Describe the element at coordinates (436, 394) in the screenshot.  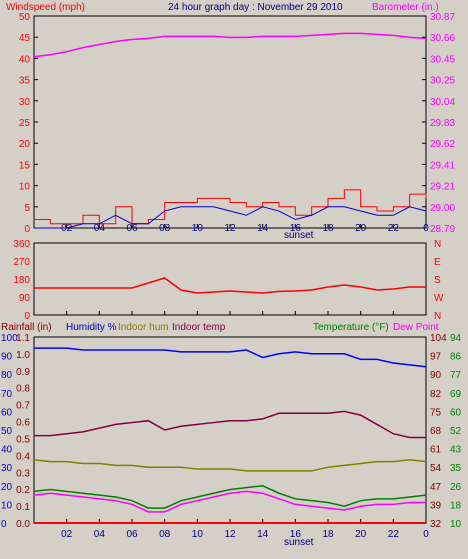
I see `temperature-tick-label-a: 82` at that location.